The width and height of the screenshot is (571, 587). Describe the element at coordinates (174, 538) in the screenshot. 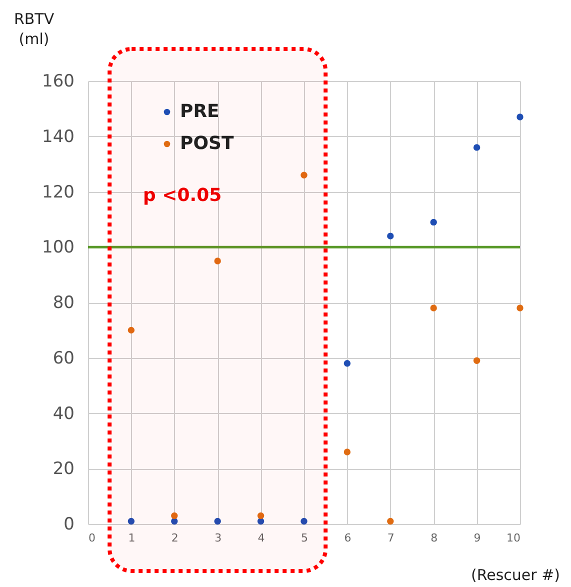

I see `x-tick-label: 2` at that location.